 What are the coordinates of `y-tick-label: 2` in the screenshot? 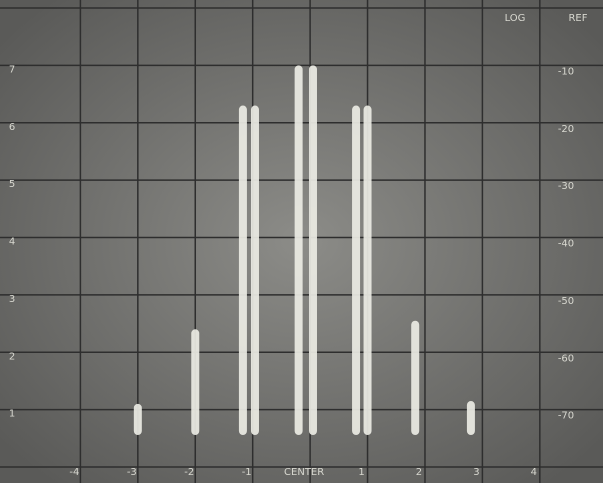 It's located at (12, 356).